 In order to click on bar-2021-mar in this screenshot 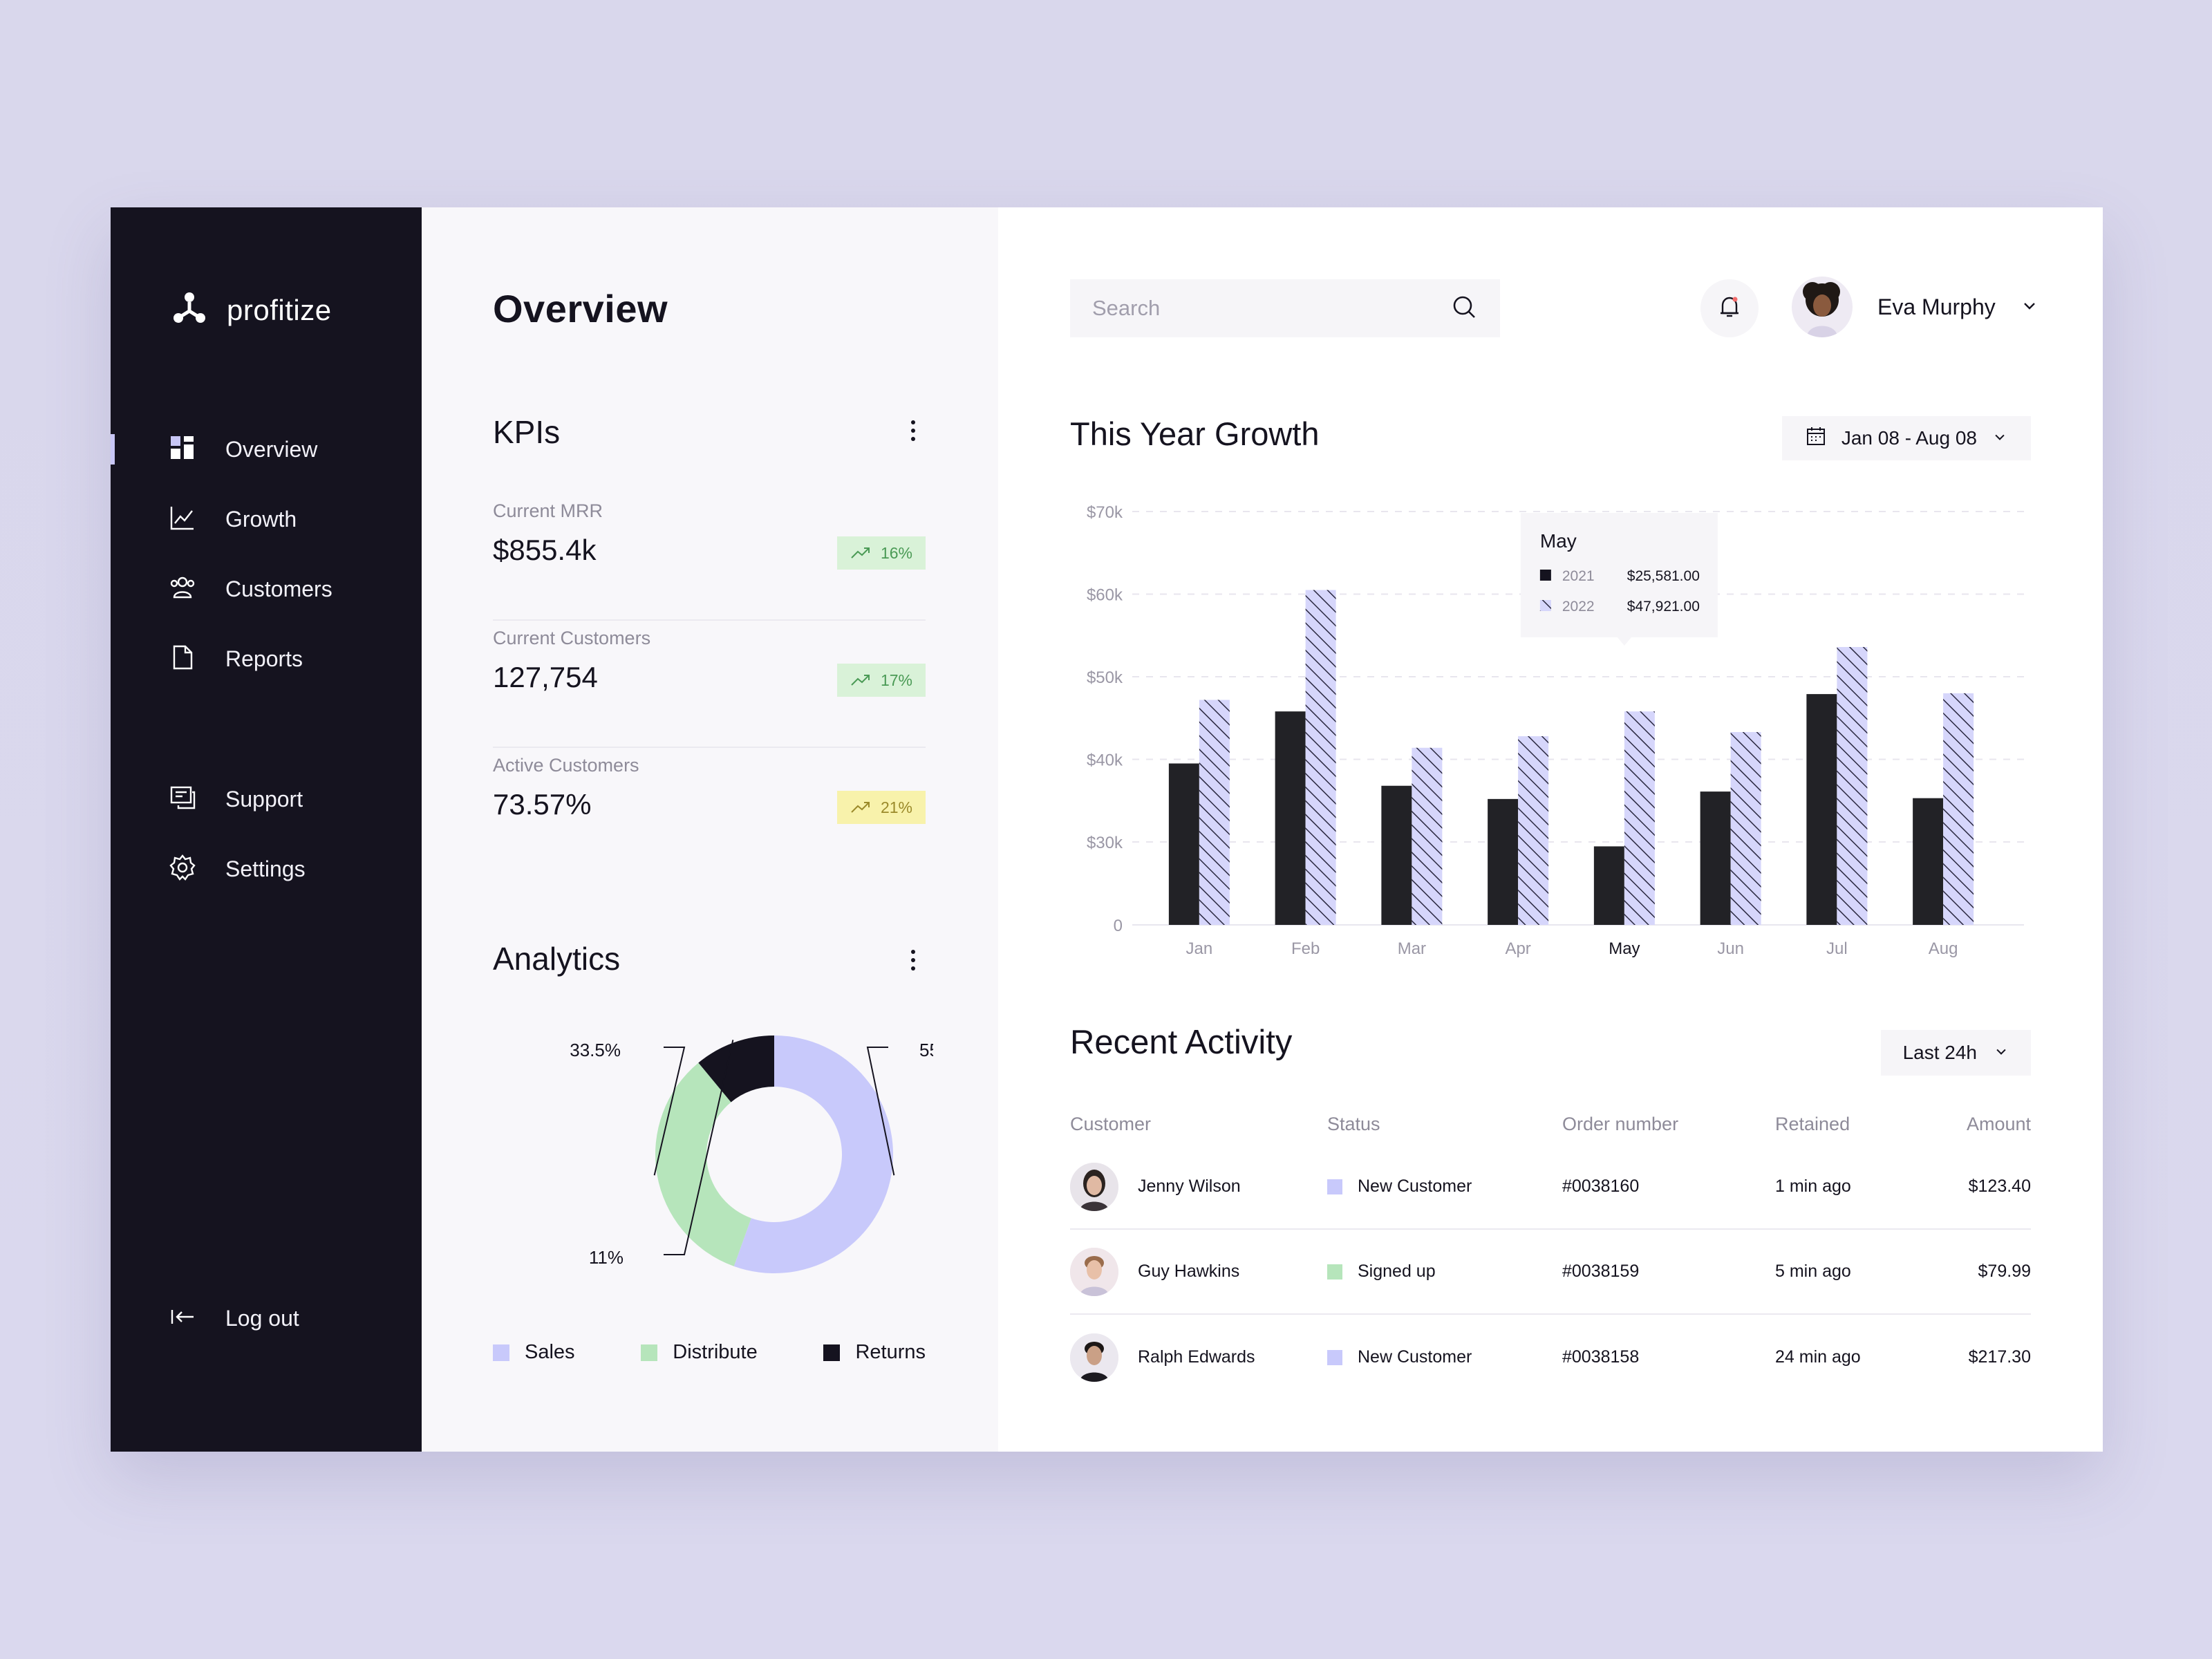, I will do `click(1396, 855)`.